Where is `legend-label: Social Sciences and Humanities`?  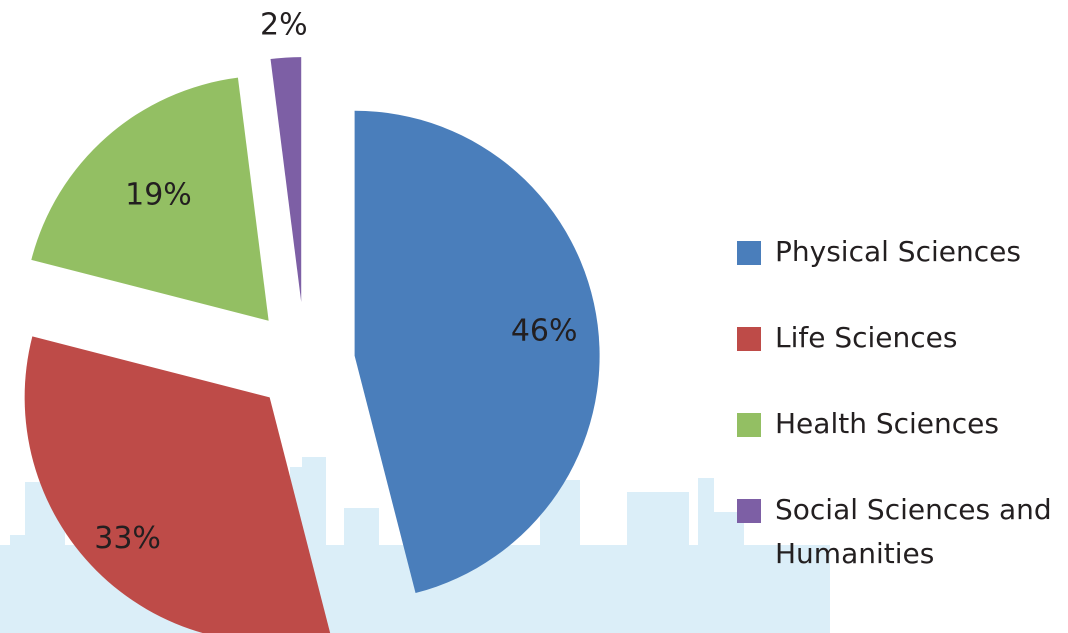
legend-label: Social Sciences and Humanities is located at coordinates (913, 531).